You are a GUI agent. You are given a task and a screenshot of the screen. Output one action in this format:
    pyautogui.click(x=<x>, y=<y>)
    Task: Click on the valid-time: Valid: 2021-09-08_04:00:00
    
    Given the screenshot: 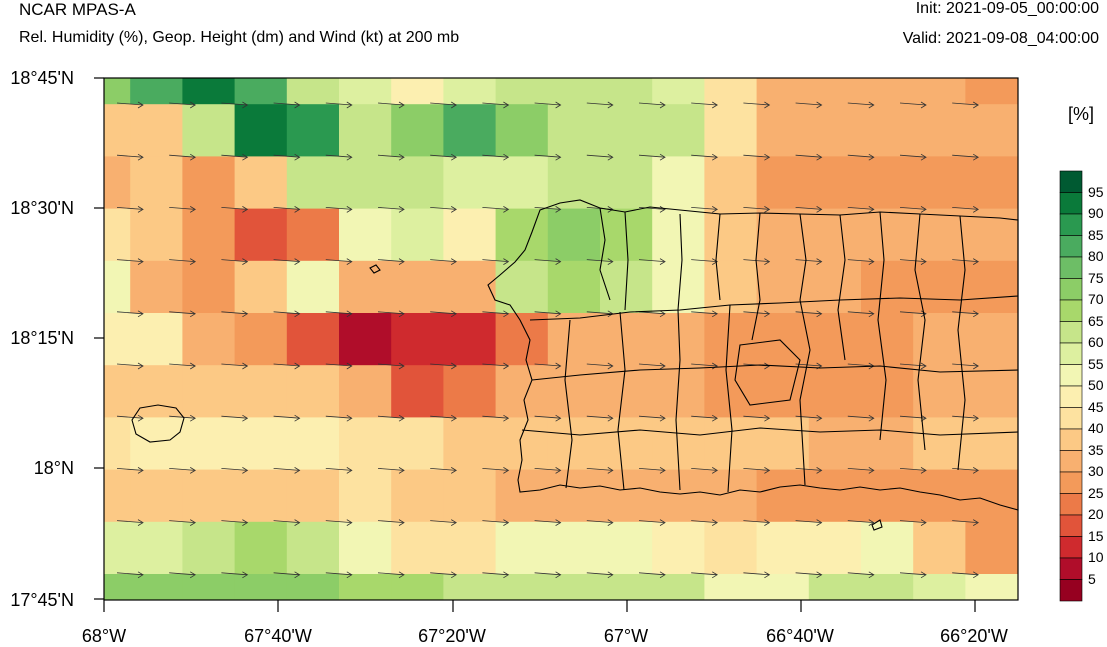 What is the action you would take?
    pyautogui.click(x=1000, y=38)
    